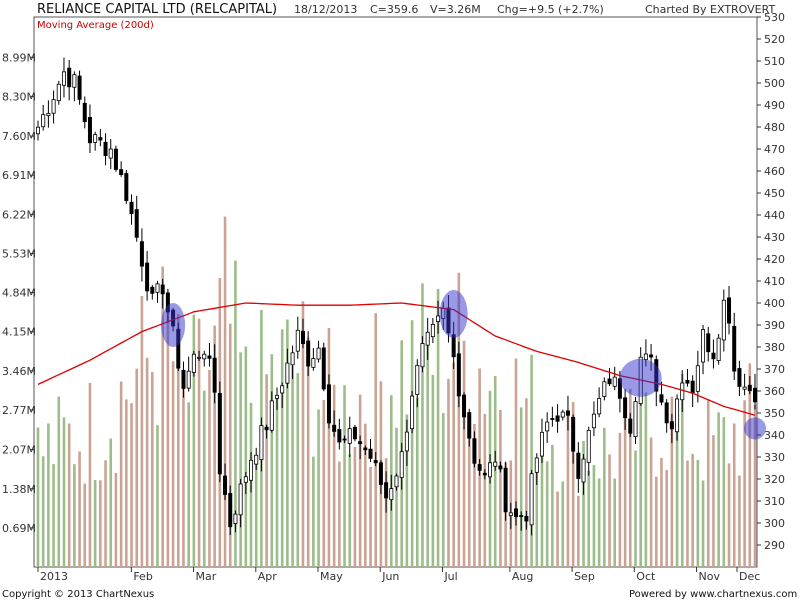 The image size is (800, 600). I want to click on price-tick-label: 480, so click(774, 127).